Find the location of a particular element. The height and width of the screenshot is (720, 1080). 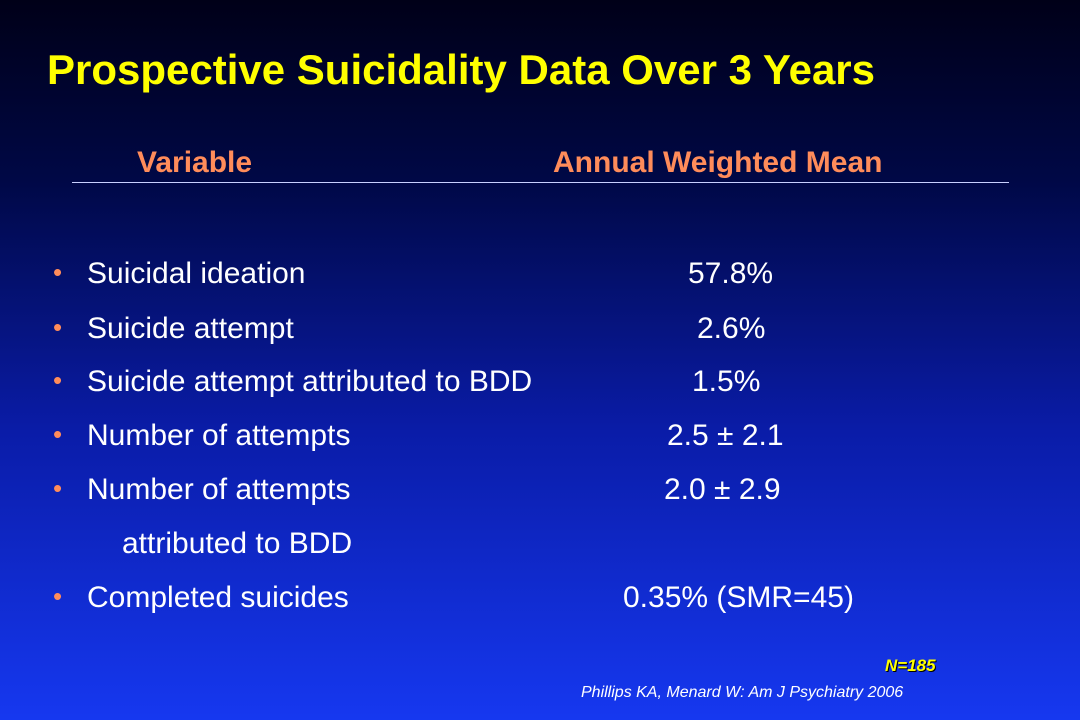

table-row: • Completed suicides 0.35% (SMR=45) is located at coordinates (540, 601).